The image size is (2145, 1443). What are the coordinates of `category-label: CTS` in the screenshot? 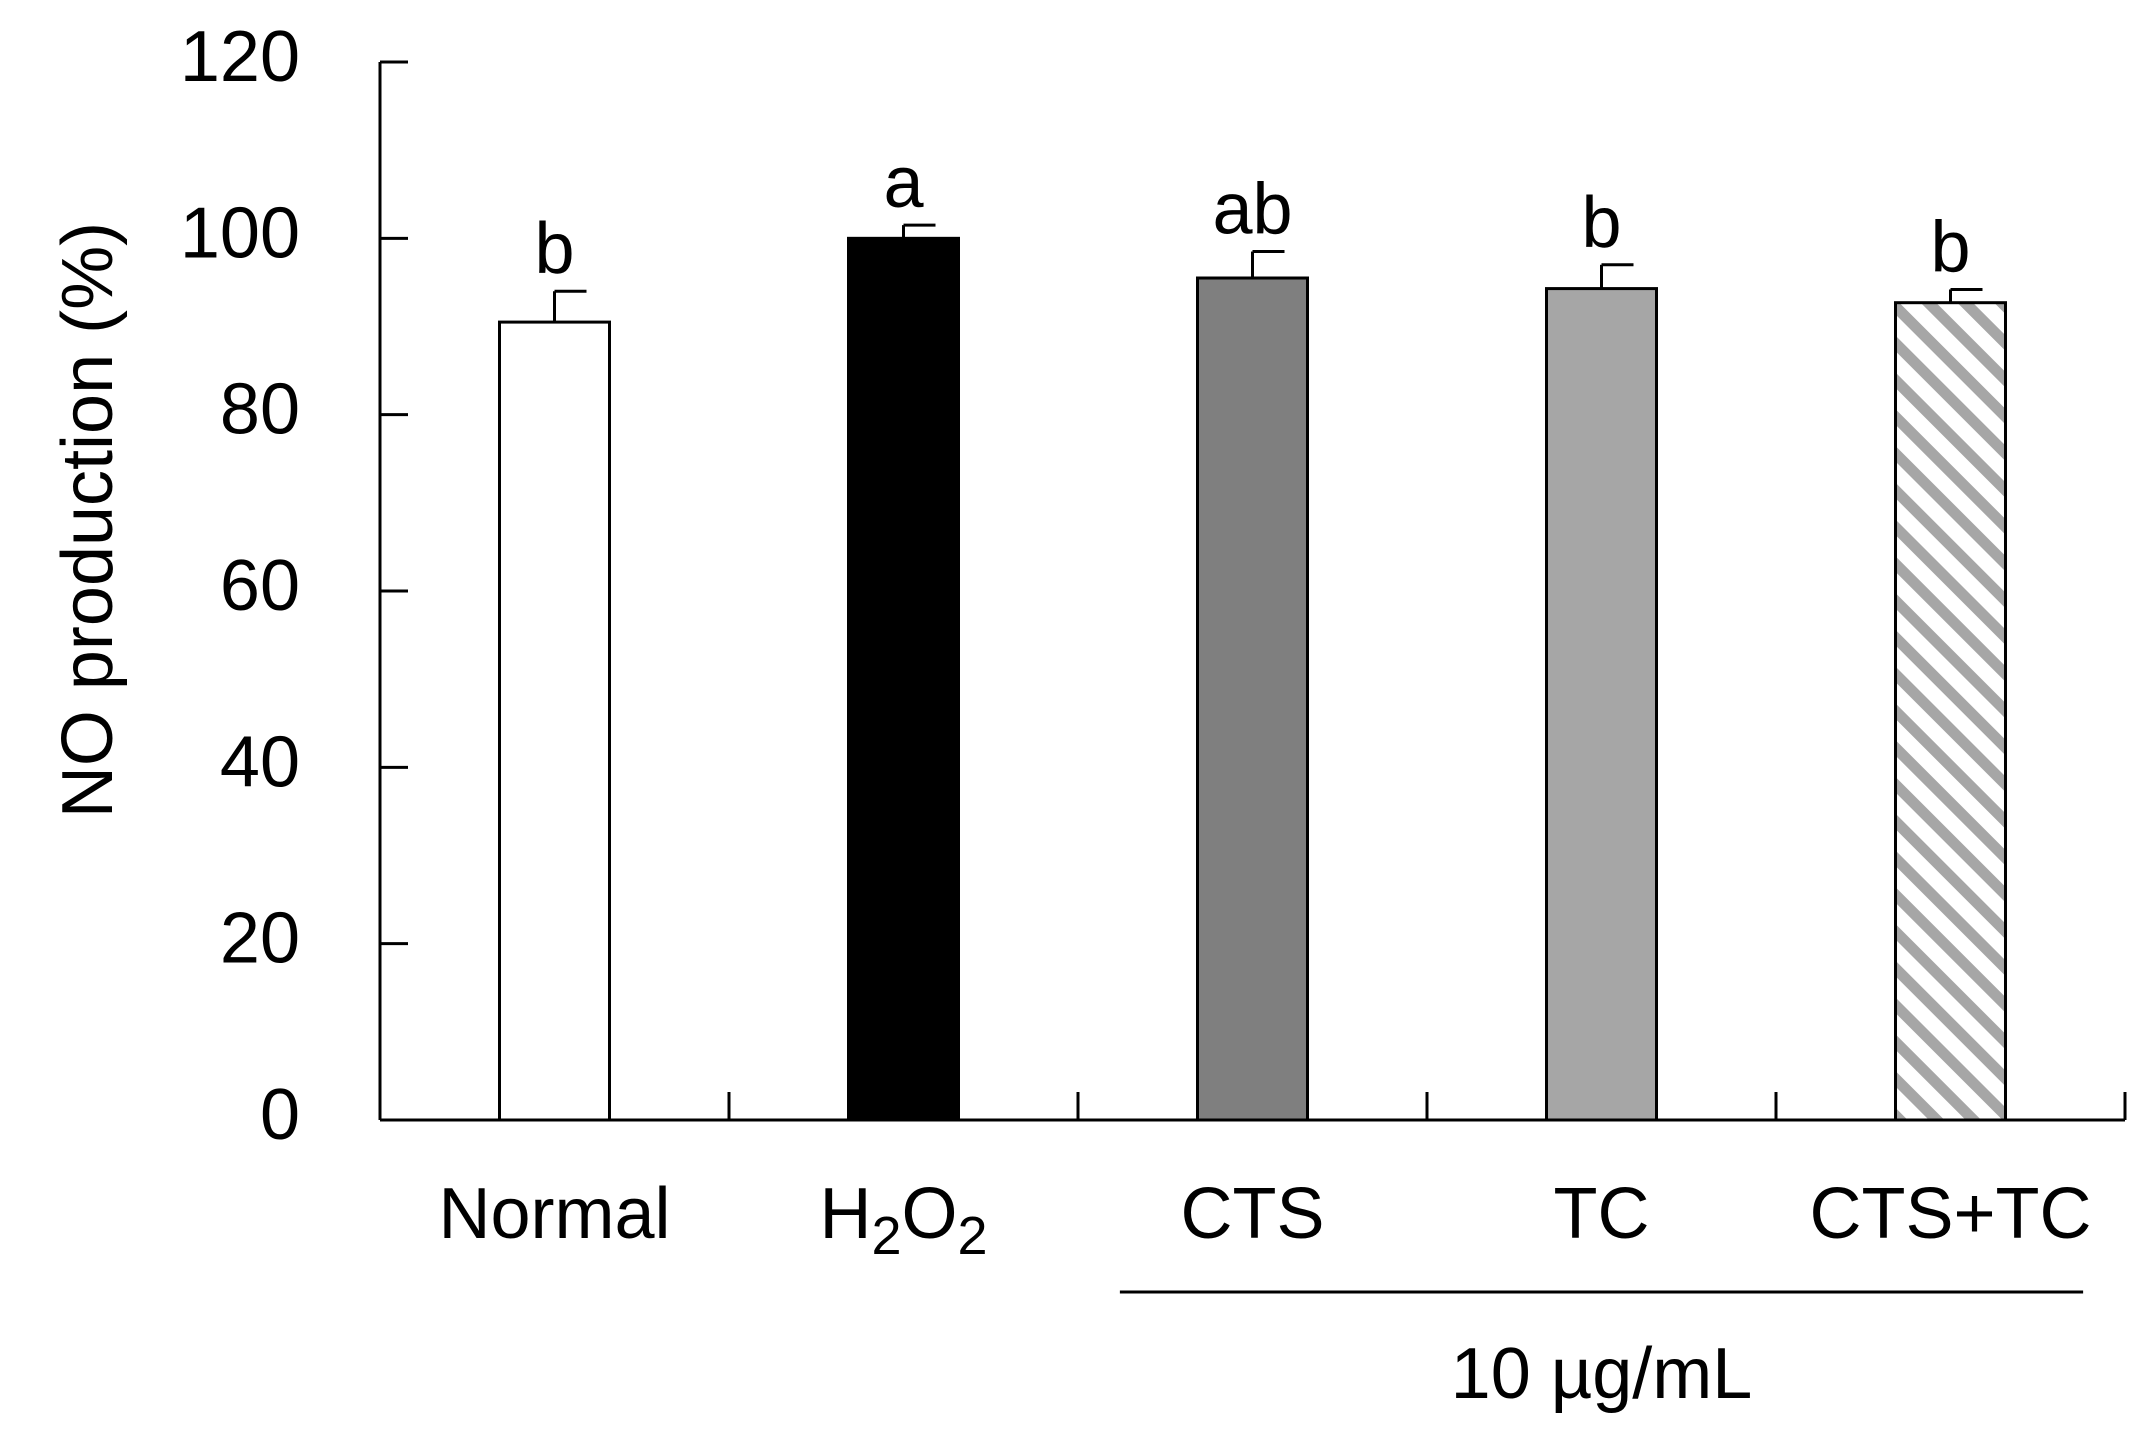 It's located at (1253, 1214).